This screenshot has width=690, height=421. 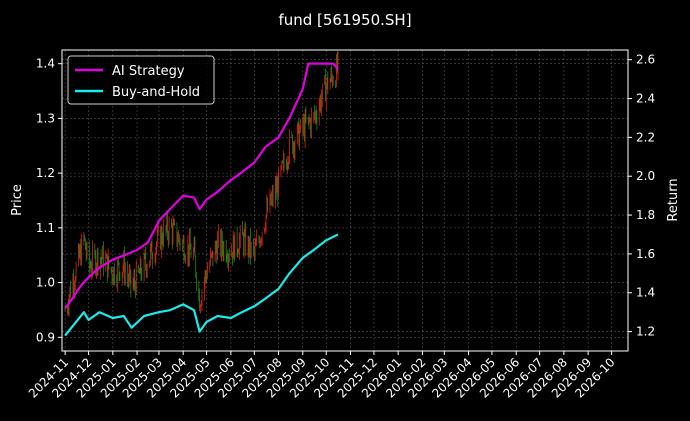 What do you see at coordinates (645, 137) in the screenshot?
I see `y2-tick-label: 2.2` at bounding box center [645, 137].